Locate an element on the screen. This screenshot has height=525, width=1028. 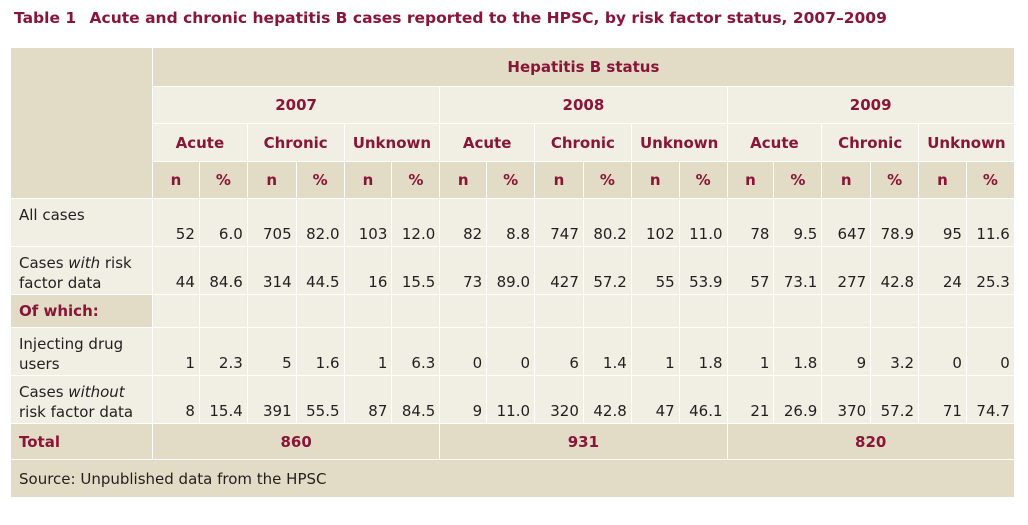
table-cell: 52 is located at coordinates (176, 222).